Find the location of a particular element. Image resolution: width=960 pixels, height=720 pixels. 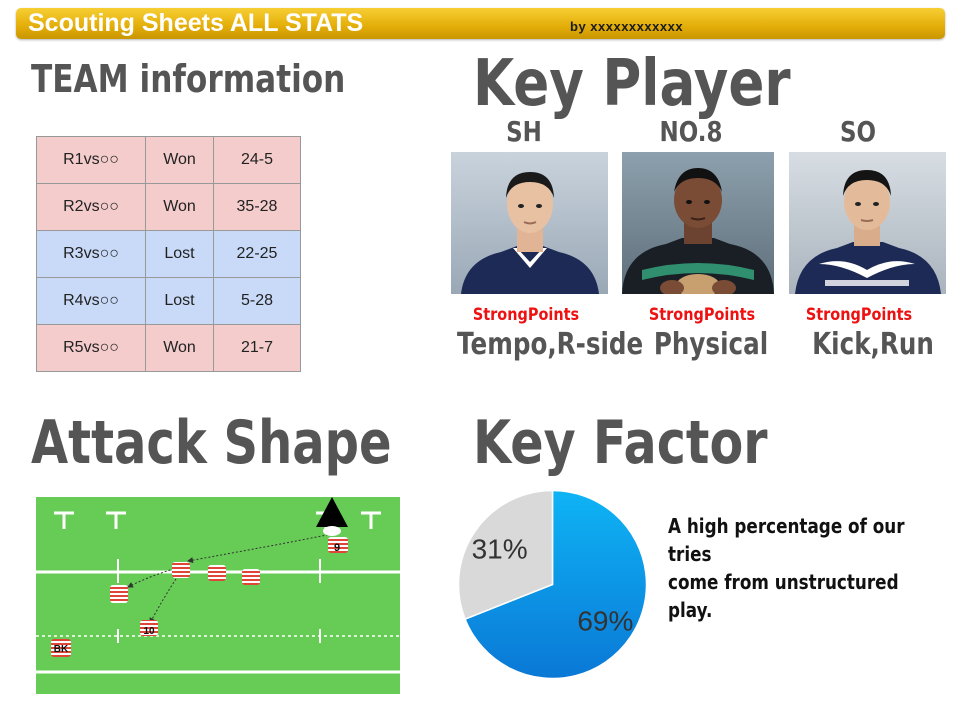

match-cell: R3vs○○ is located at coordinates (91, 254).